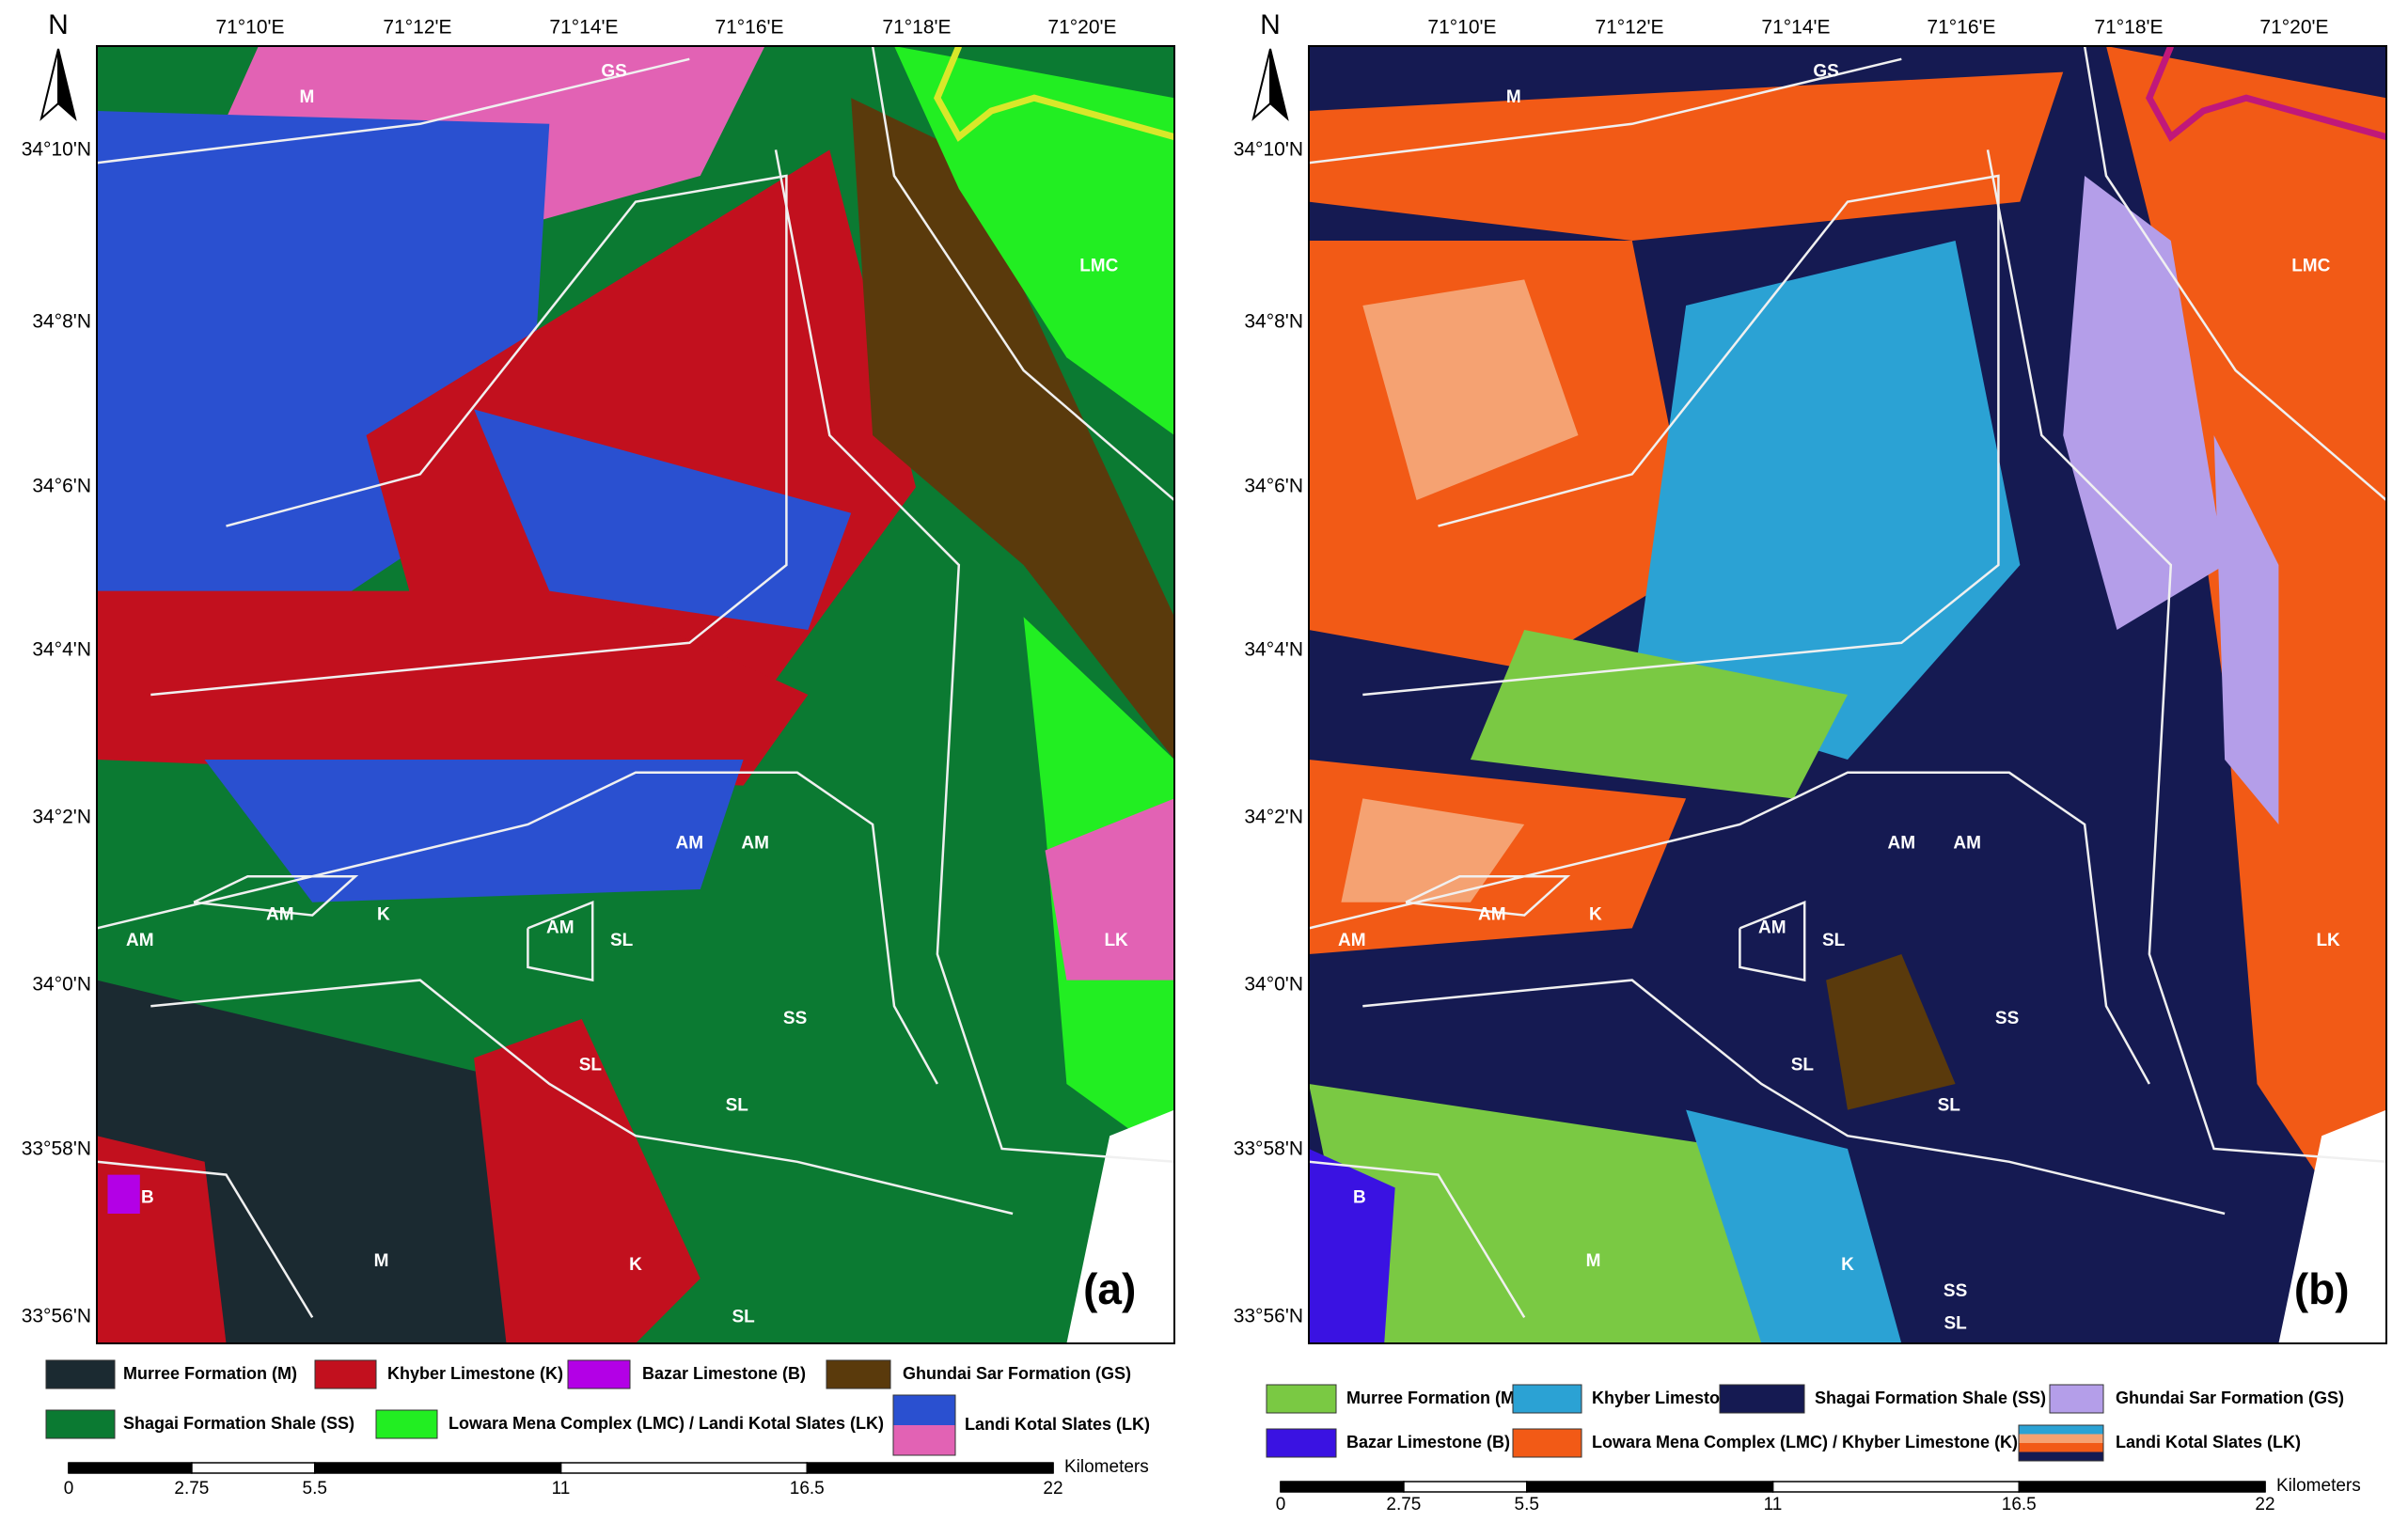 The image size is (2408, 1522). Describe the element at coordinates (1270, 24) in the screenshot. I see `north-label: N` at that location.